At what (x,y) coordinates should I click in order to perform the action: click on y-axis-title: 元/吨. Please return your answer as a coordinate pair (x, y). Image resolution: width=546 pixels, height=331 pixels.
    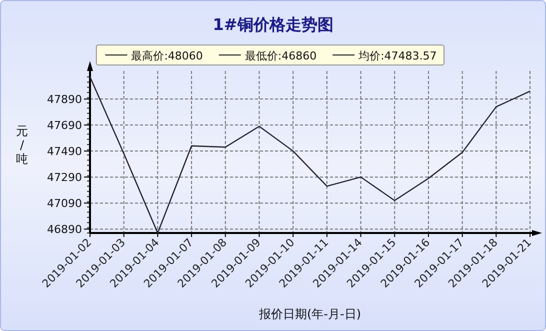
    Looking at the image, I should click on (22, 145).